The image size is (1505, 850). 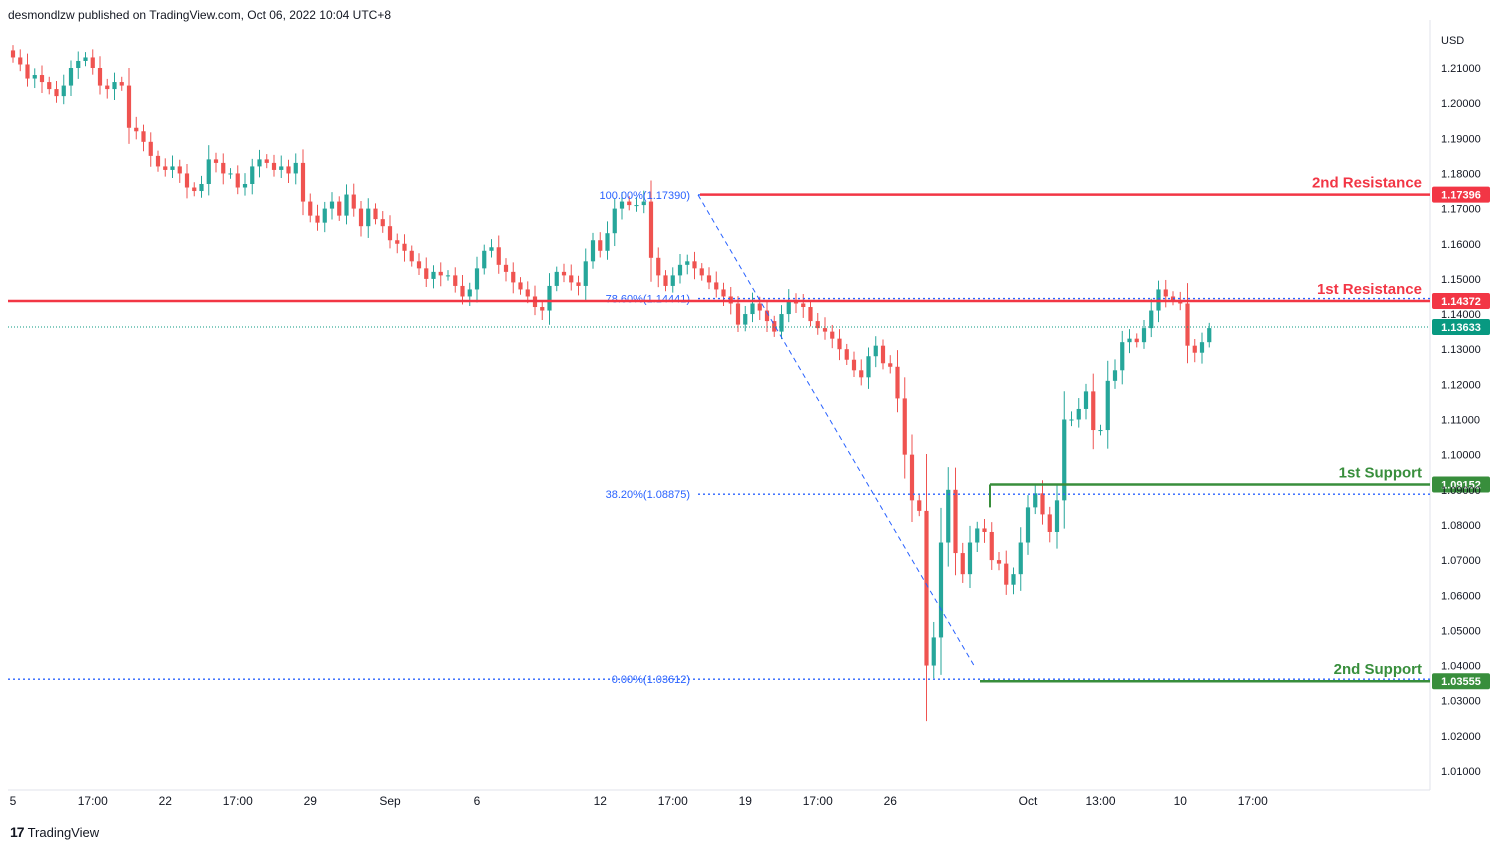 What do you see at coordinates (1461, 667) in the screenshot?
I see `price-tick-label: 1.04000` at bounding box center [1461, 667].